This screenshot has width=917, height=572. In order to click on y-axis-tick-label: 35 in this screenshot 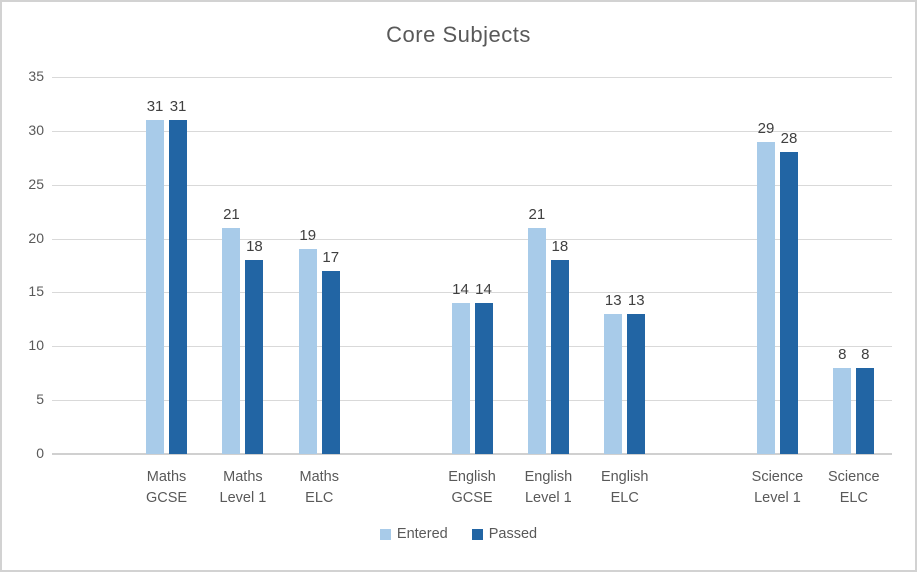, I will do `click(36, 76)`.